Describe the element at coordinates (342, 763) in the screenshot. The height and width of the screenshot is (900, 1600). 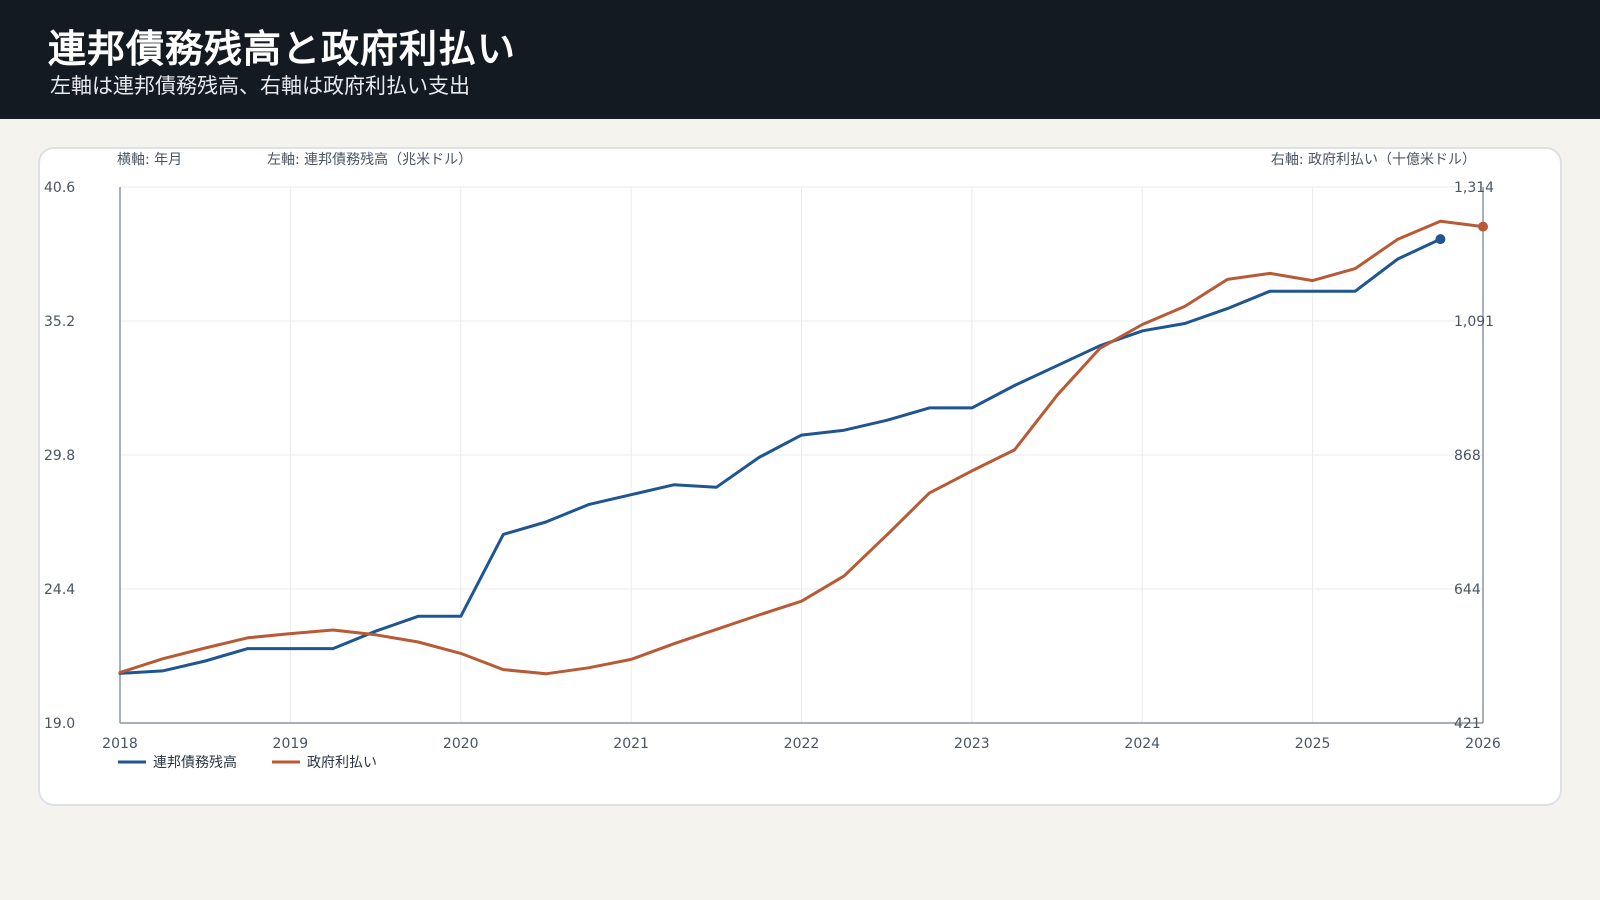
I see `legend-label-interest: 政府利払い` at that location.